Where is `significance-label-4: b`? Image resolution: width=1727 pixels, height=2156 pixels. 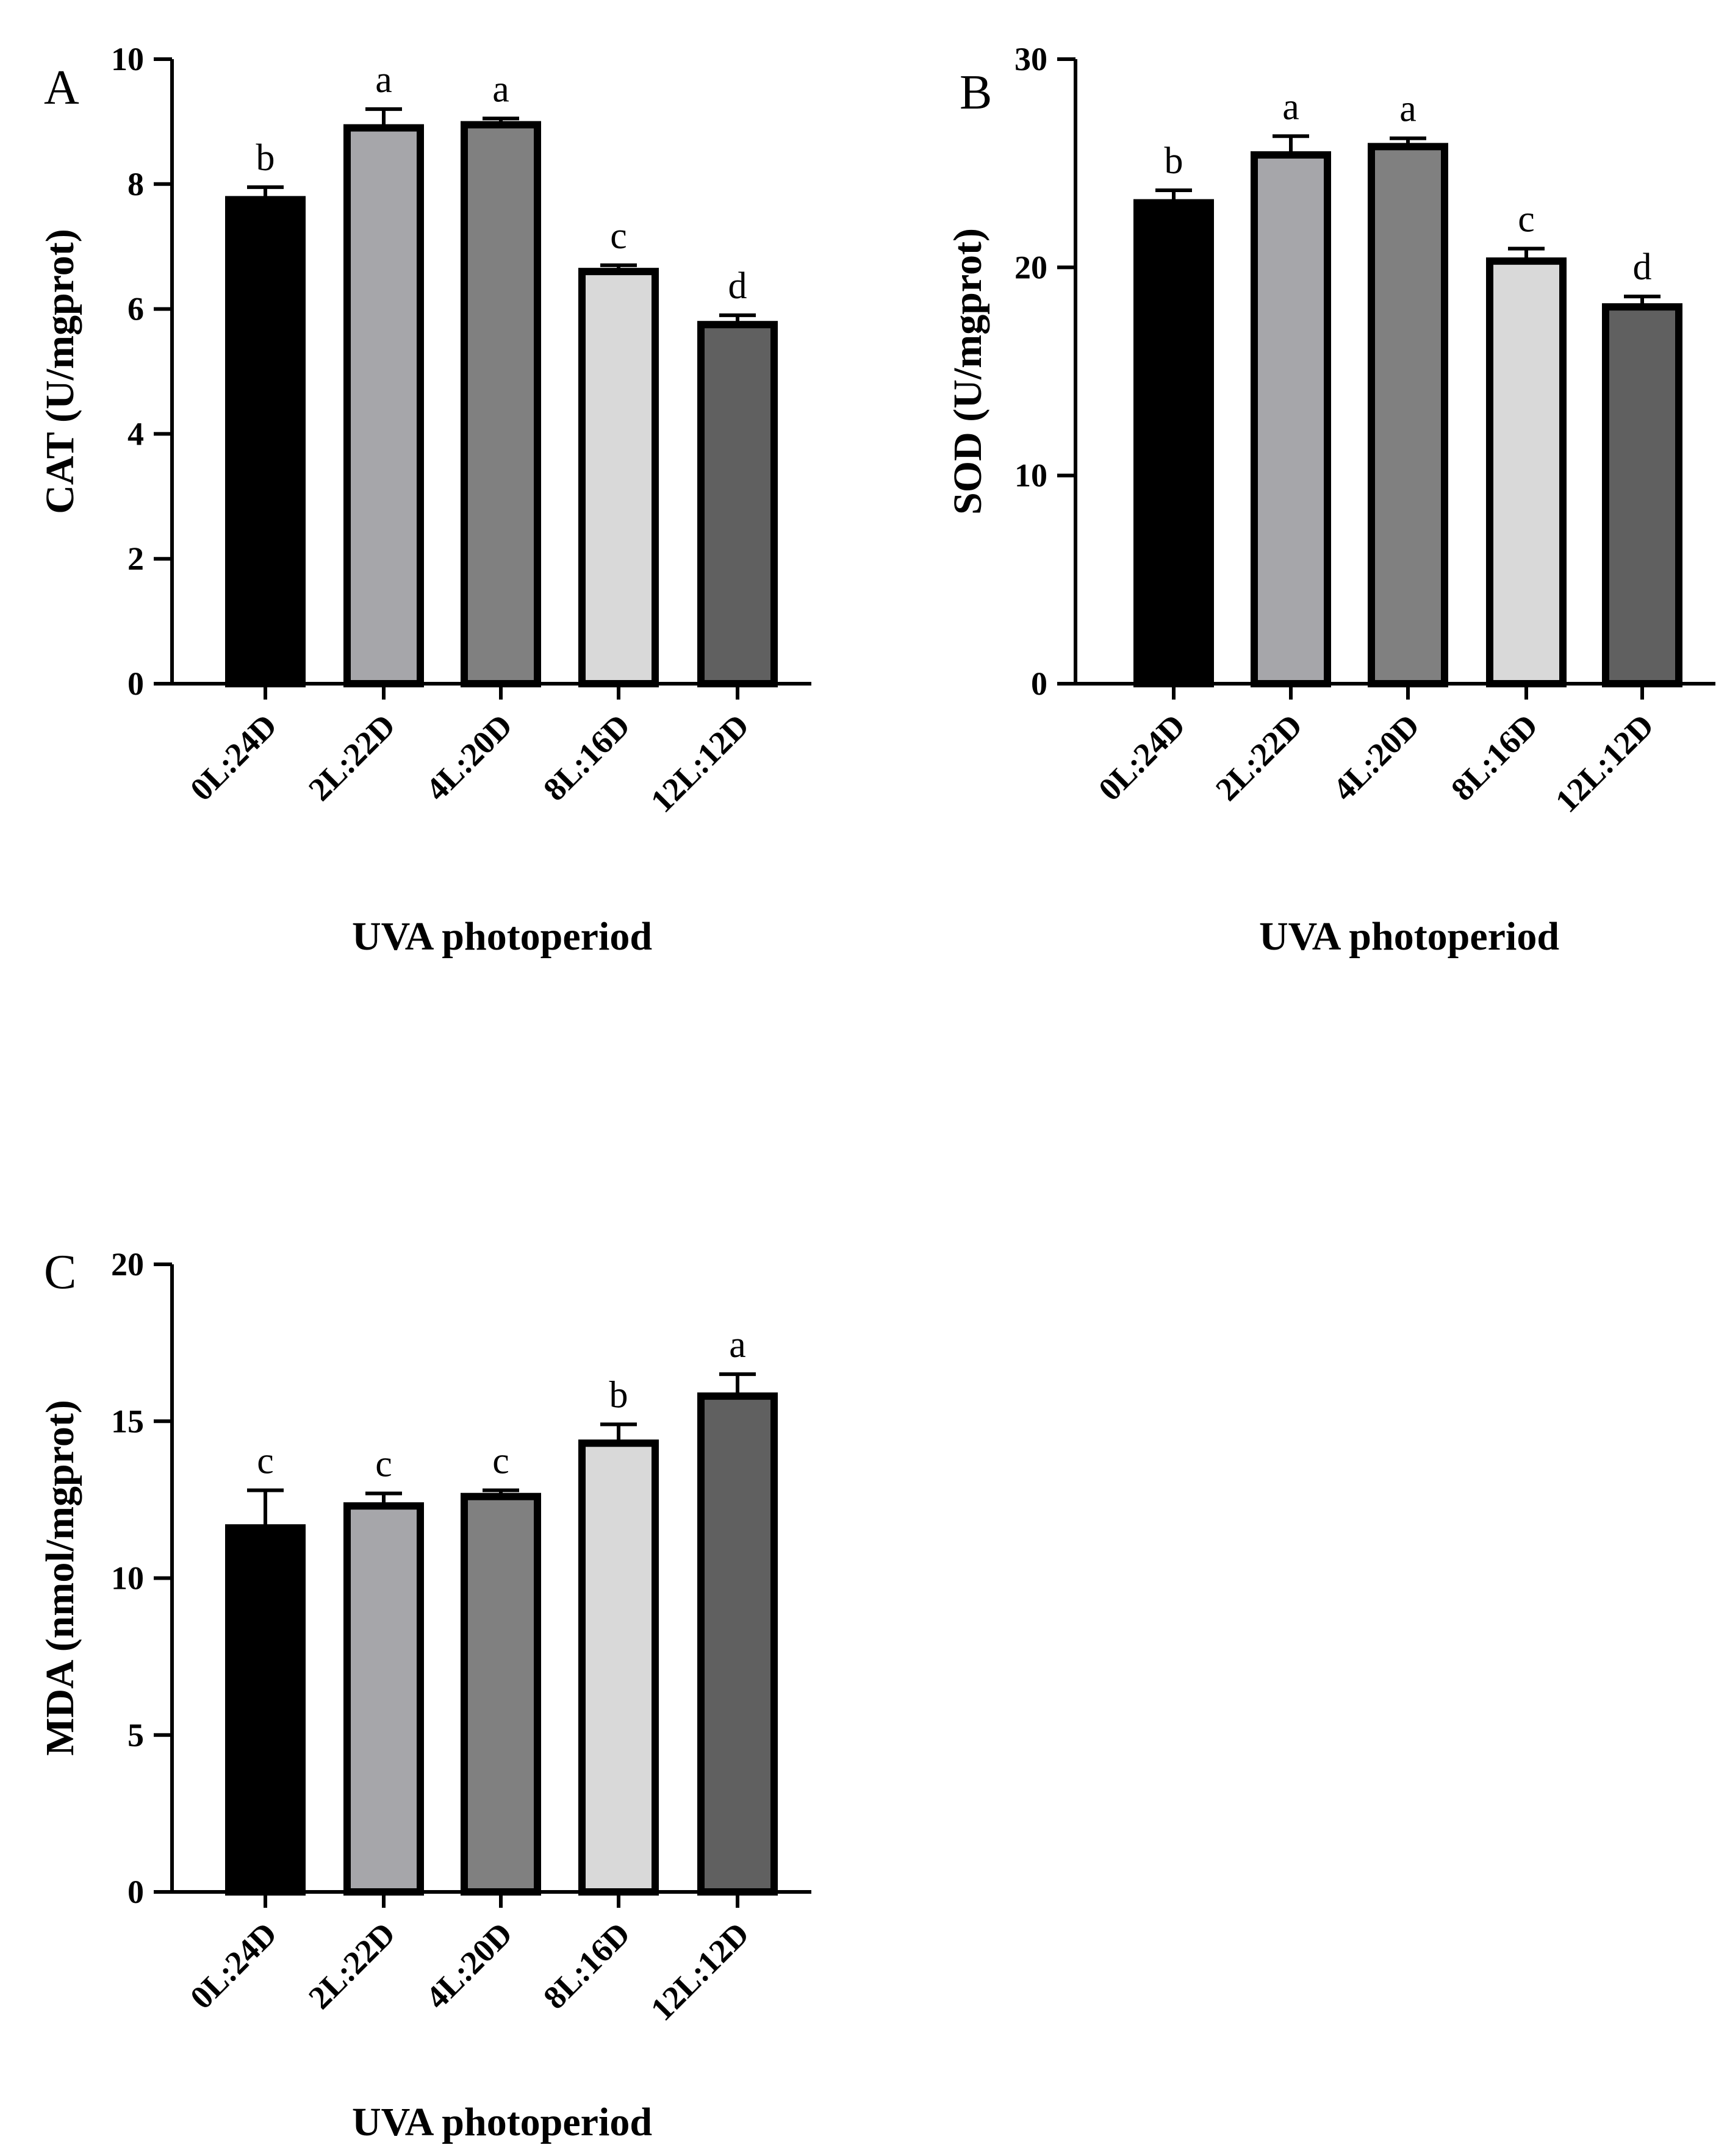 significance-label-4: b is located at coordinates (618, 1395).